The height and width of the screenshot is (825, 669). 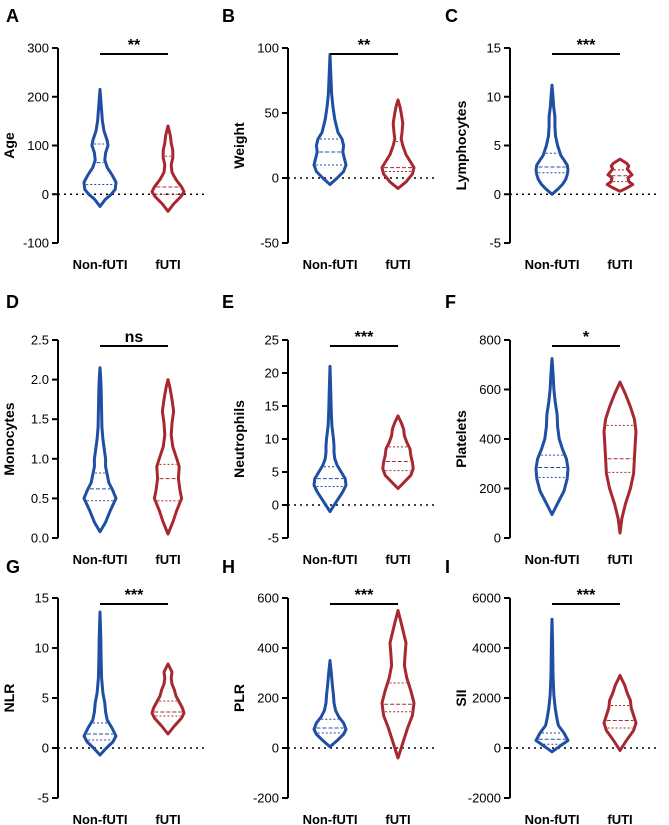 What do you see at coordinates (447, 567) in the screenshot?
I see `panel-letter: I` at bounding box center [447, 567].